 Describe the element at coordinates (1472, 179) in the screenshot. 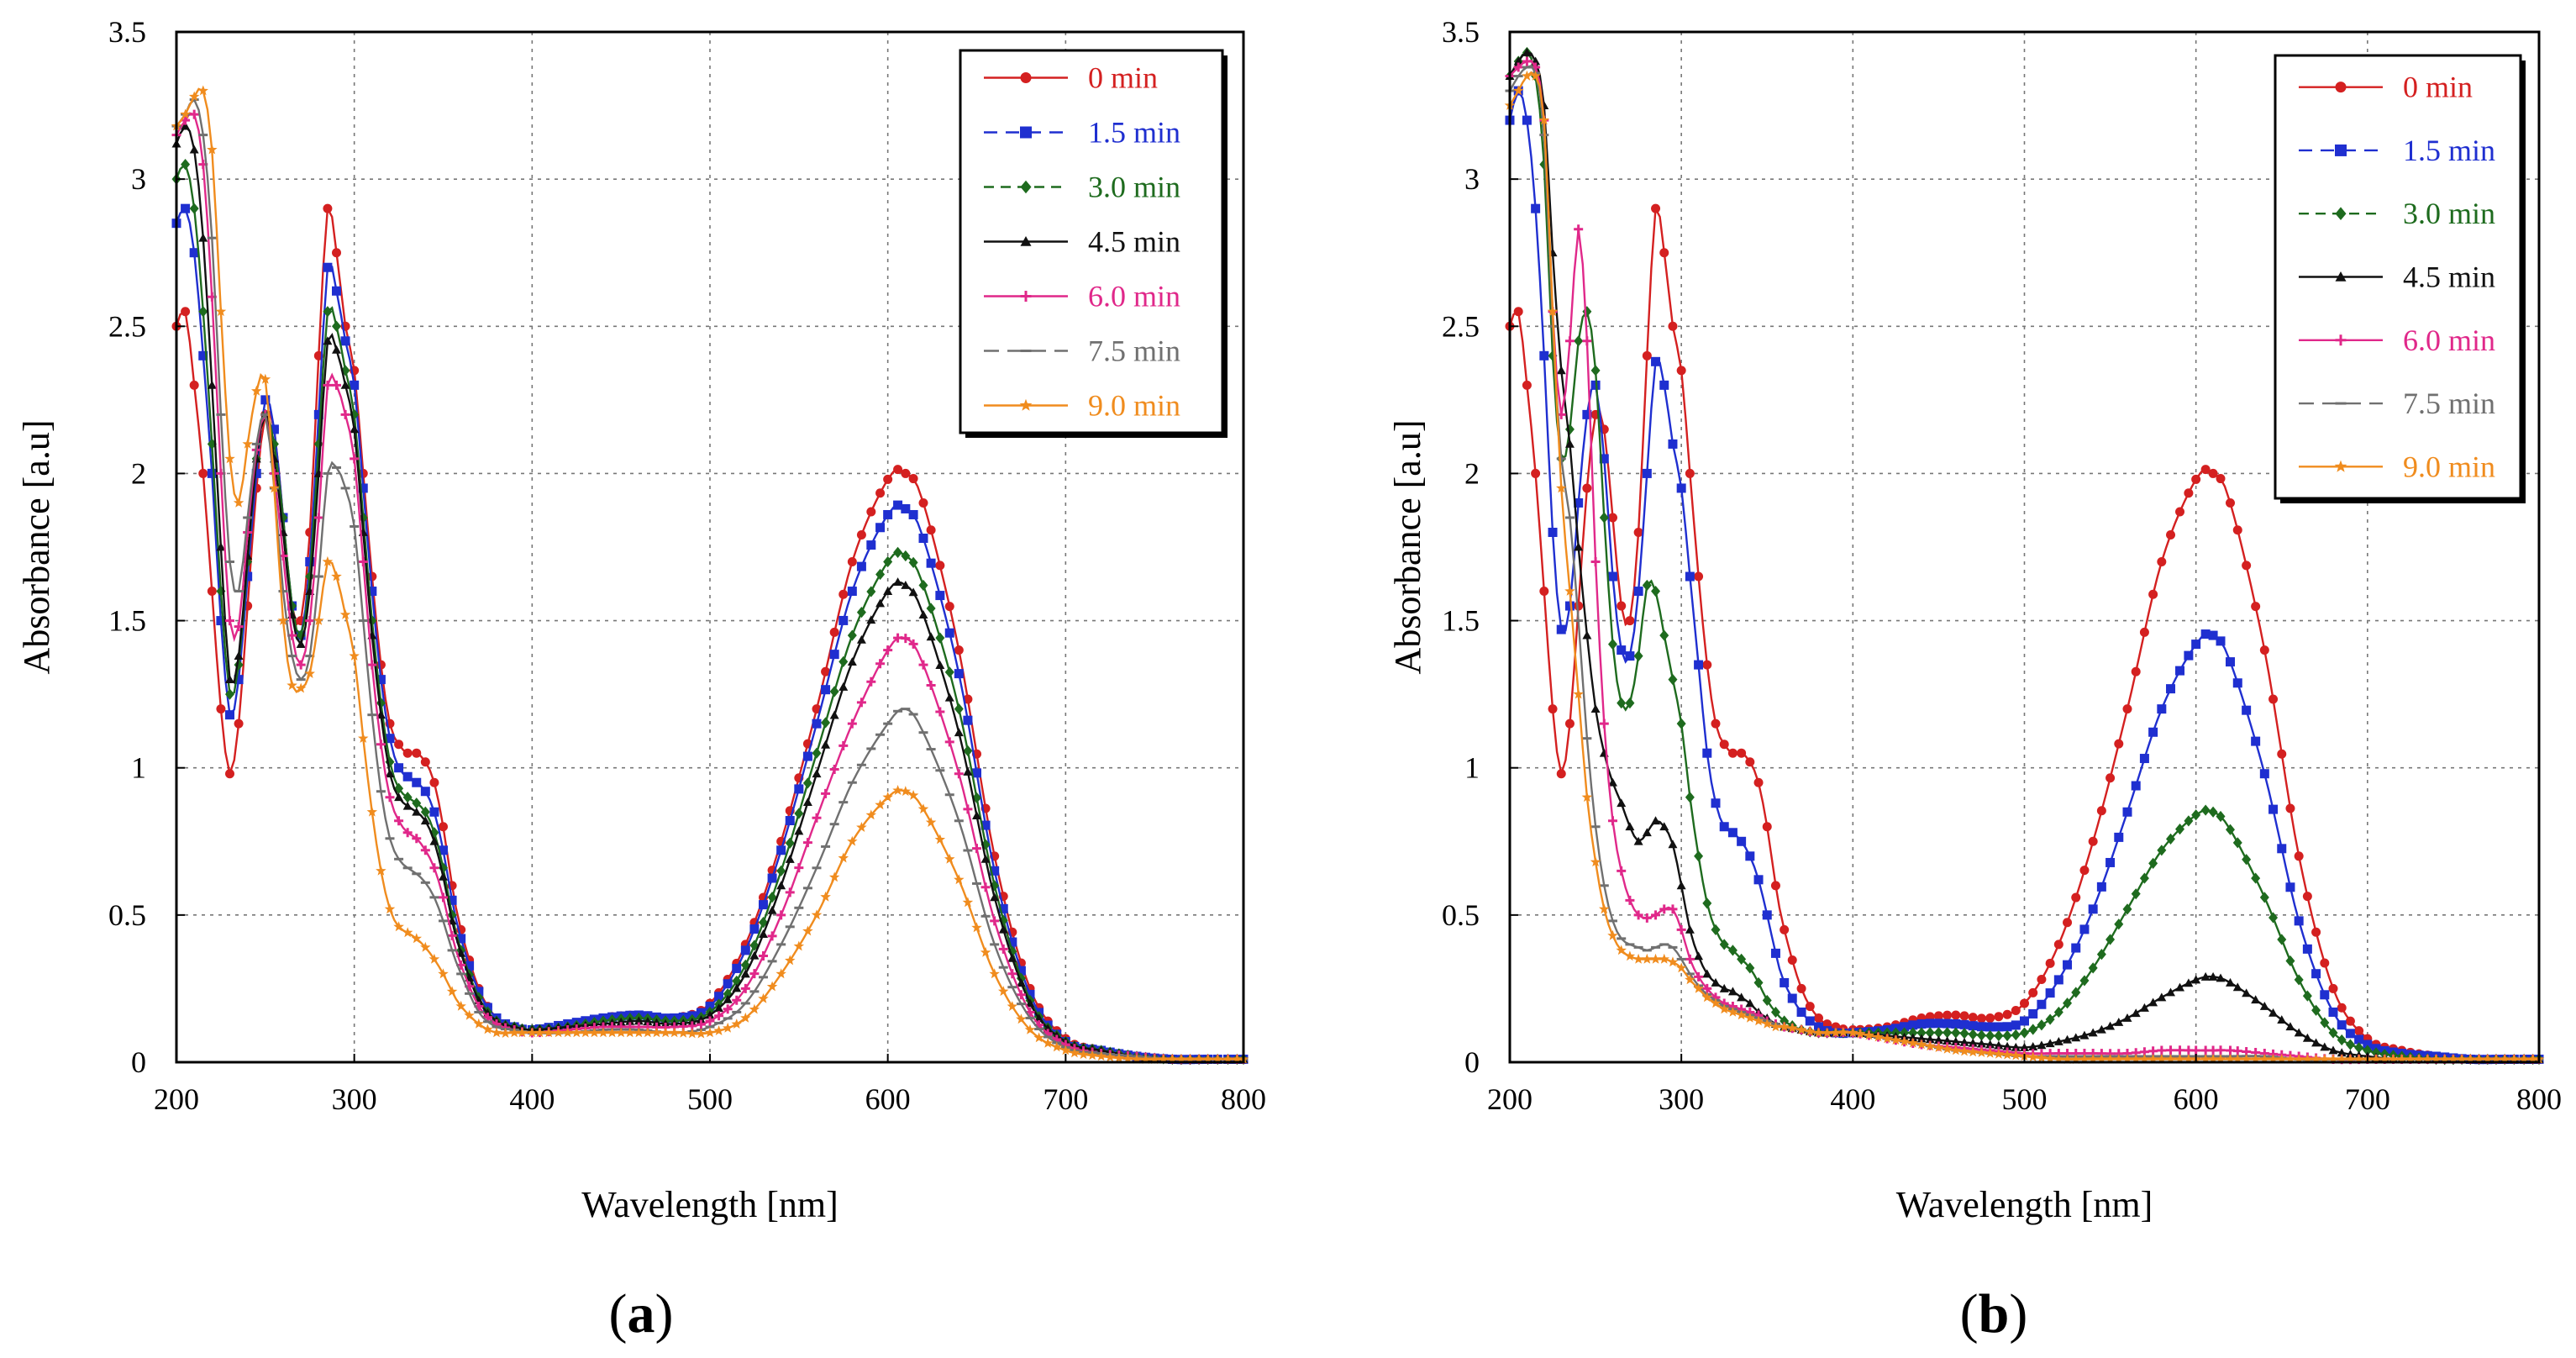

I see `y-tick-label: 3` at that location.